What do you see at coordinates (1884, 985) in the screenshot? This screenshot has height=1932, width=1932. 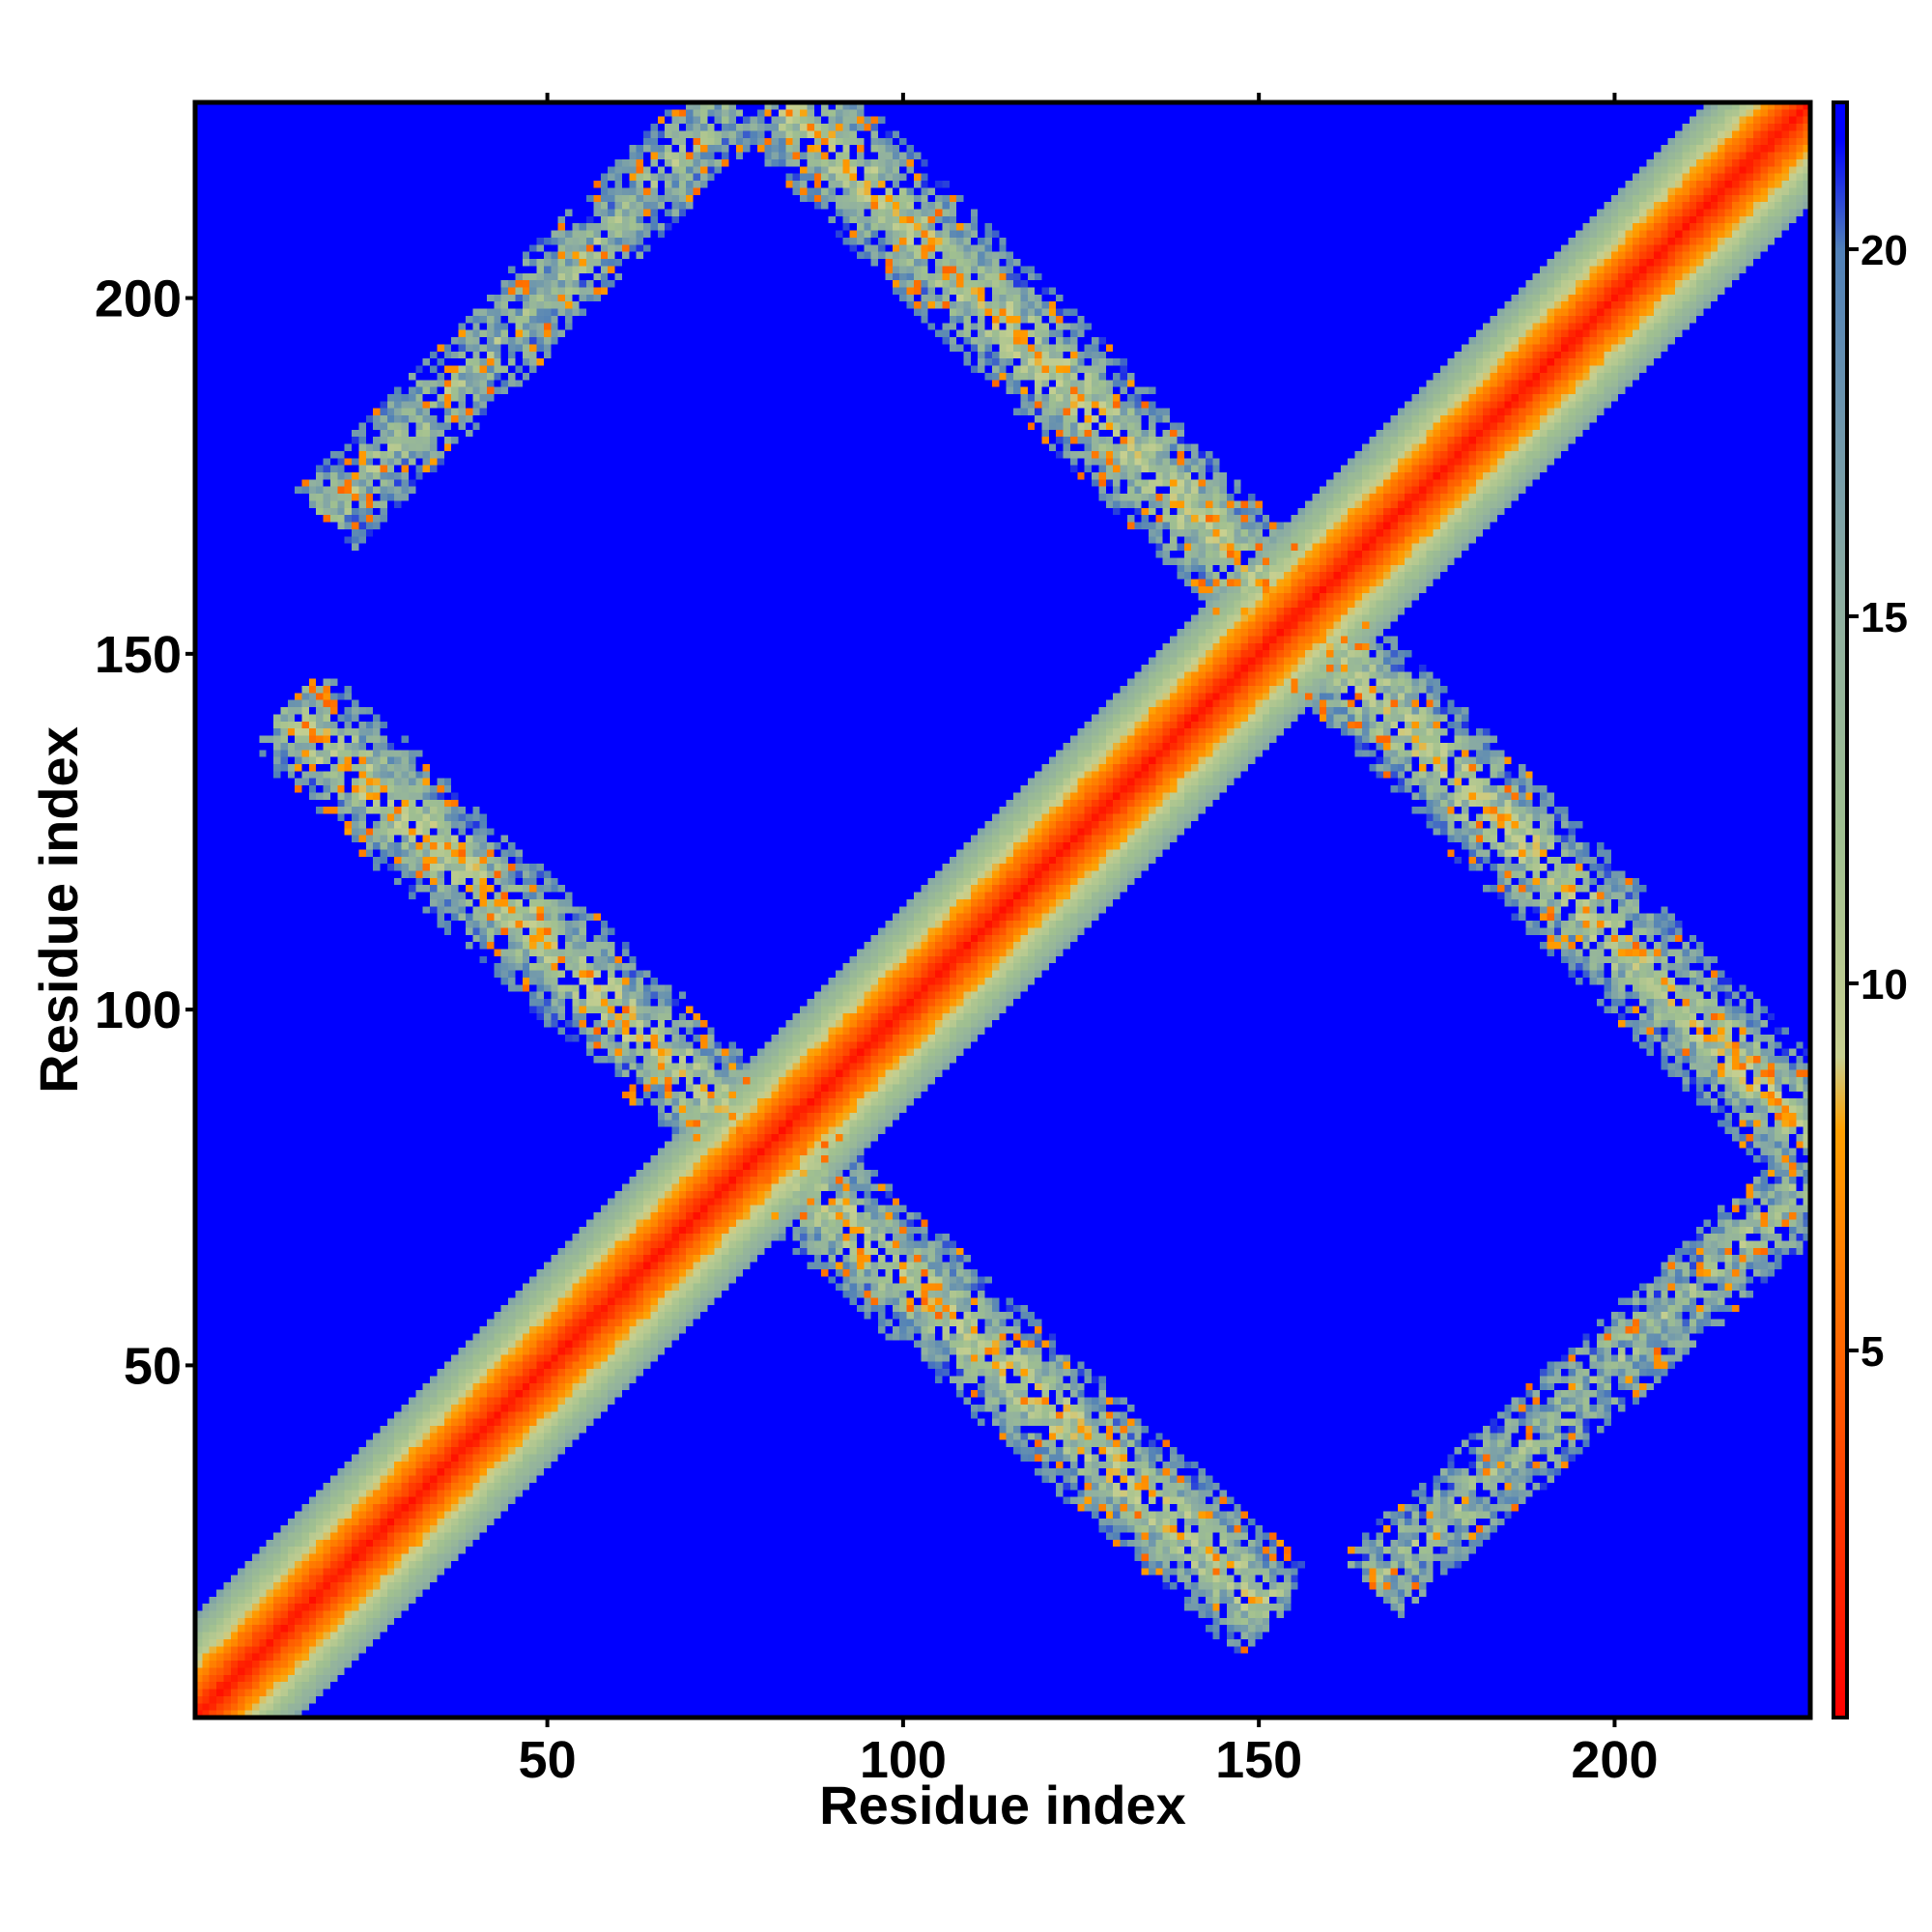 I see `colorbar-tick-label: 10` at bounding box center [1884, 985].